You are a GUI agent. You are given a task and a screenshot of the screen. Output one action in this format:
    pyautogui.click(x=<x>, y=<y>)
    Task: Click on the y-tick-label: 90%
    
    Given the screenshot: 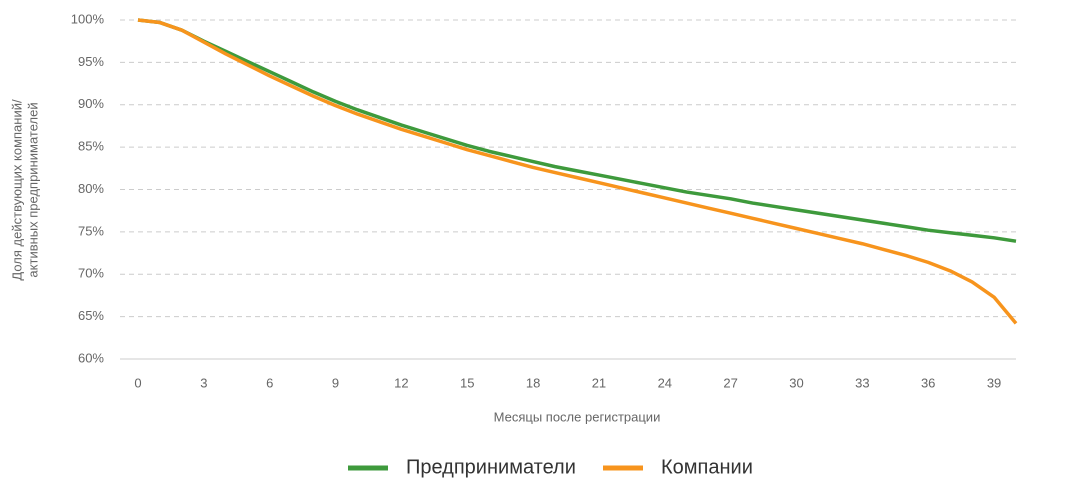 What is the action you would take?
    pyautogui.click(x=91, y=103)
    